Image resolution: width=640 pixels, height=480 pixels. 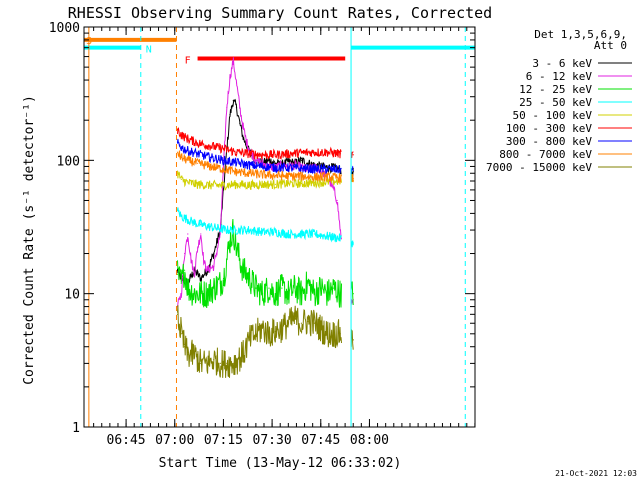 What do you see at coordinates (64, 28) in the screenshot?
I see `y-tick-label: 1000` at bounding box center [64, 28].